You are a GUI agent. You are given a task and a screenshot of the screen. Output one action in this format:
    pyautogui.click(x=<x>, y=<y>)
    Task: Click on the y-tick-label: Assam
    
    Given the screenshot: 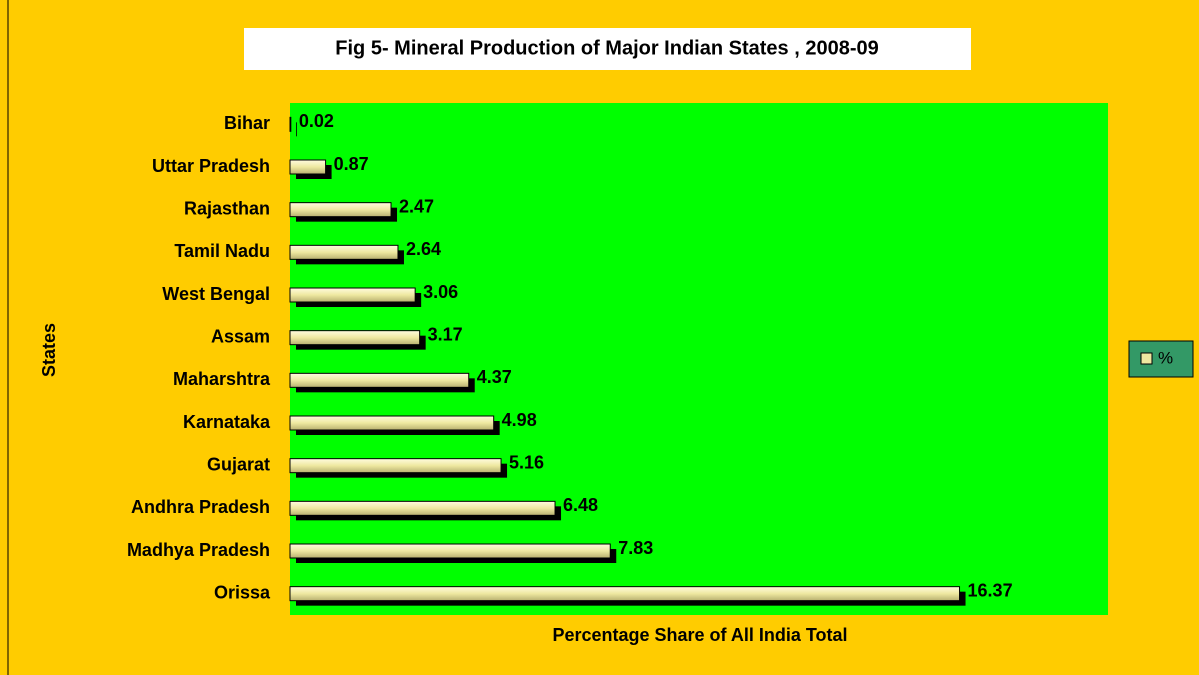 What is the action you would take?
    pyautogui.click(x=240, y=336)
    